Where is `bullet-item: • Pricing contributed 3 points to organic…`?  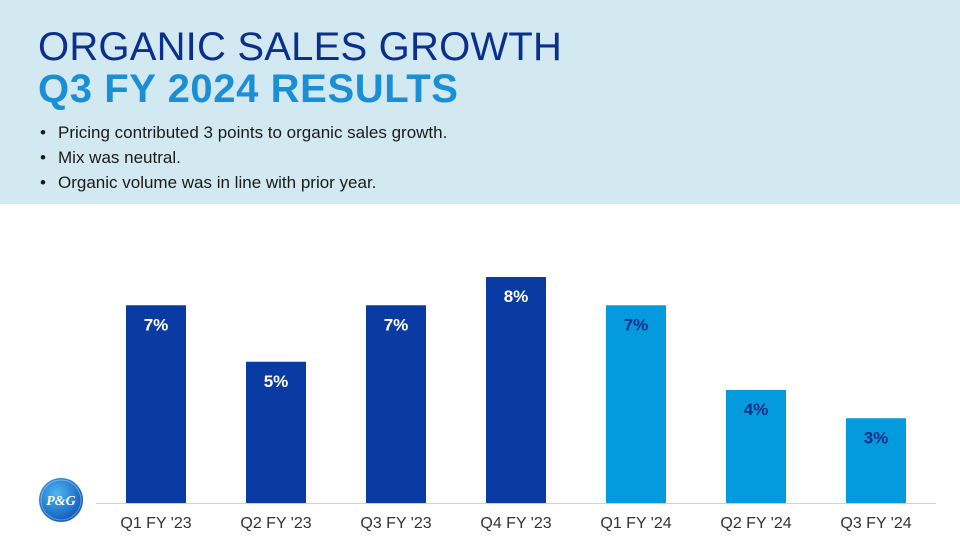 bullet-item: • Pricing contributed 3 points to organic… is located at coordinates (243, 132).